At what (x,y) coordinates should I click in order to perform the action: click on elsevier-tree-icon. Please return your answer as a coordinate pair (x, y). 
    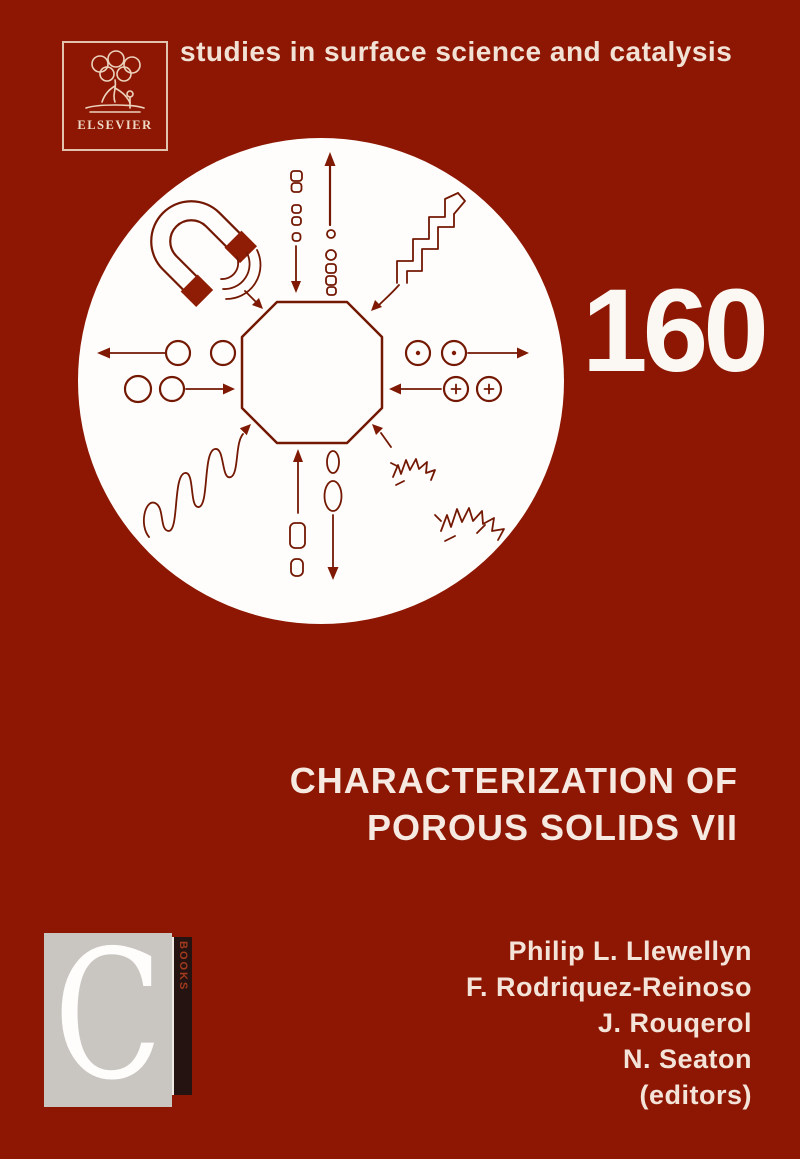
    Looking at the image, I should click on (115, 81).